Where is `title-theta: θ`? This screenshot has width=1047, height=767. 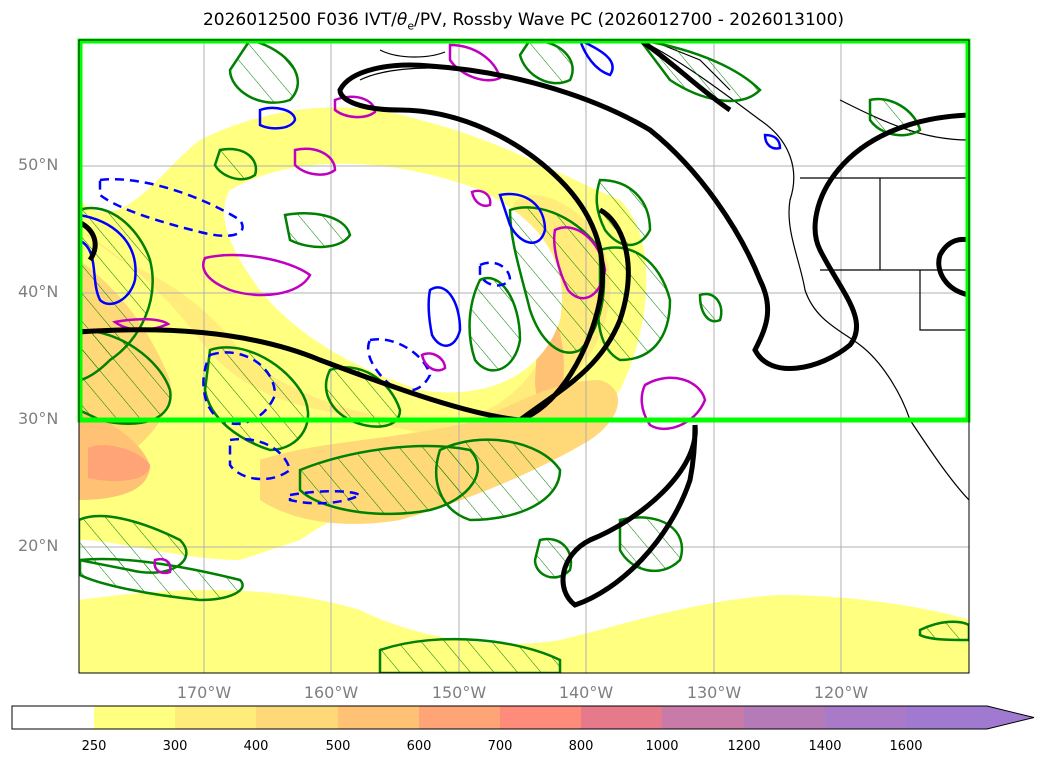 title-theta: θ is located at coordinates (402, 20).